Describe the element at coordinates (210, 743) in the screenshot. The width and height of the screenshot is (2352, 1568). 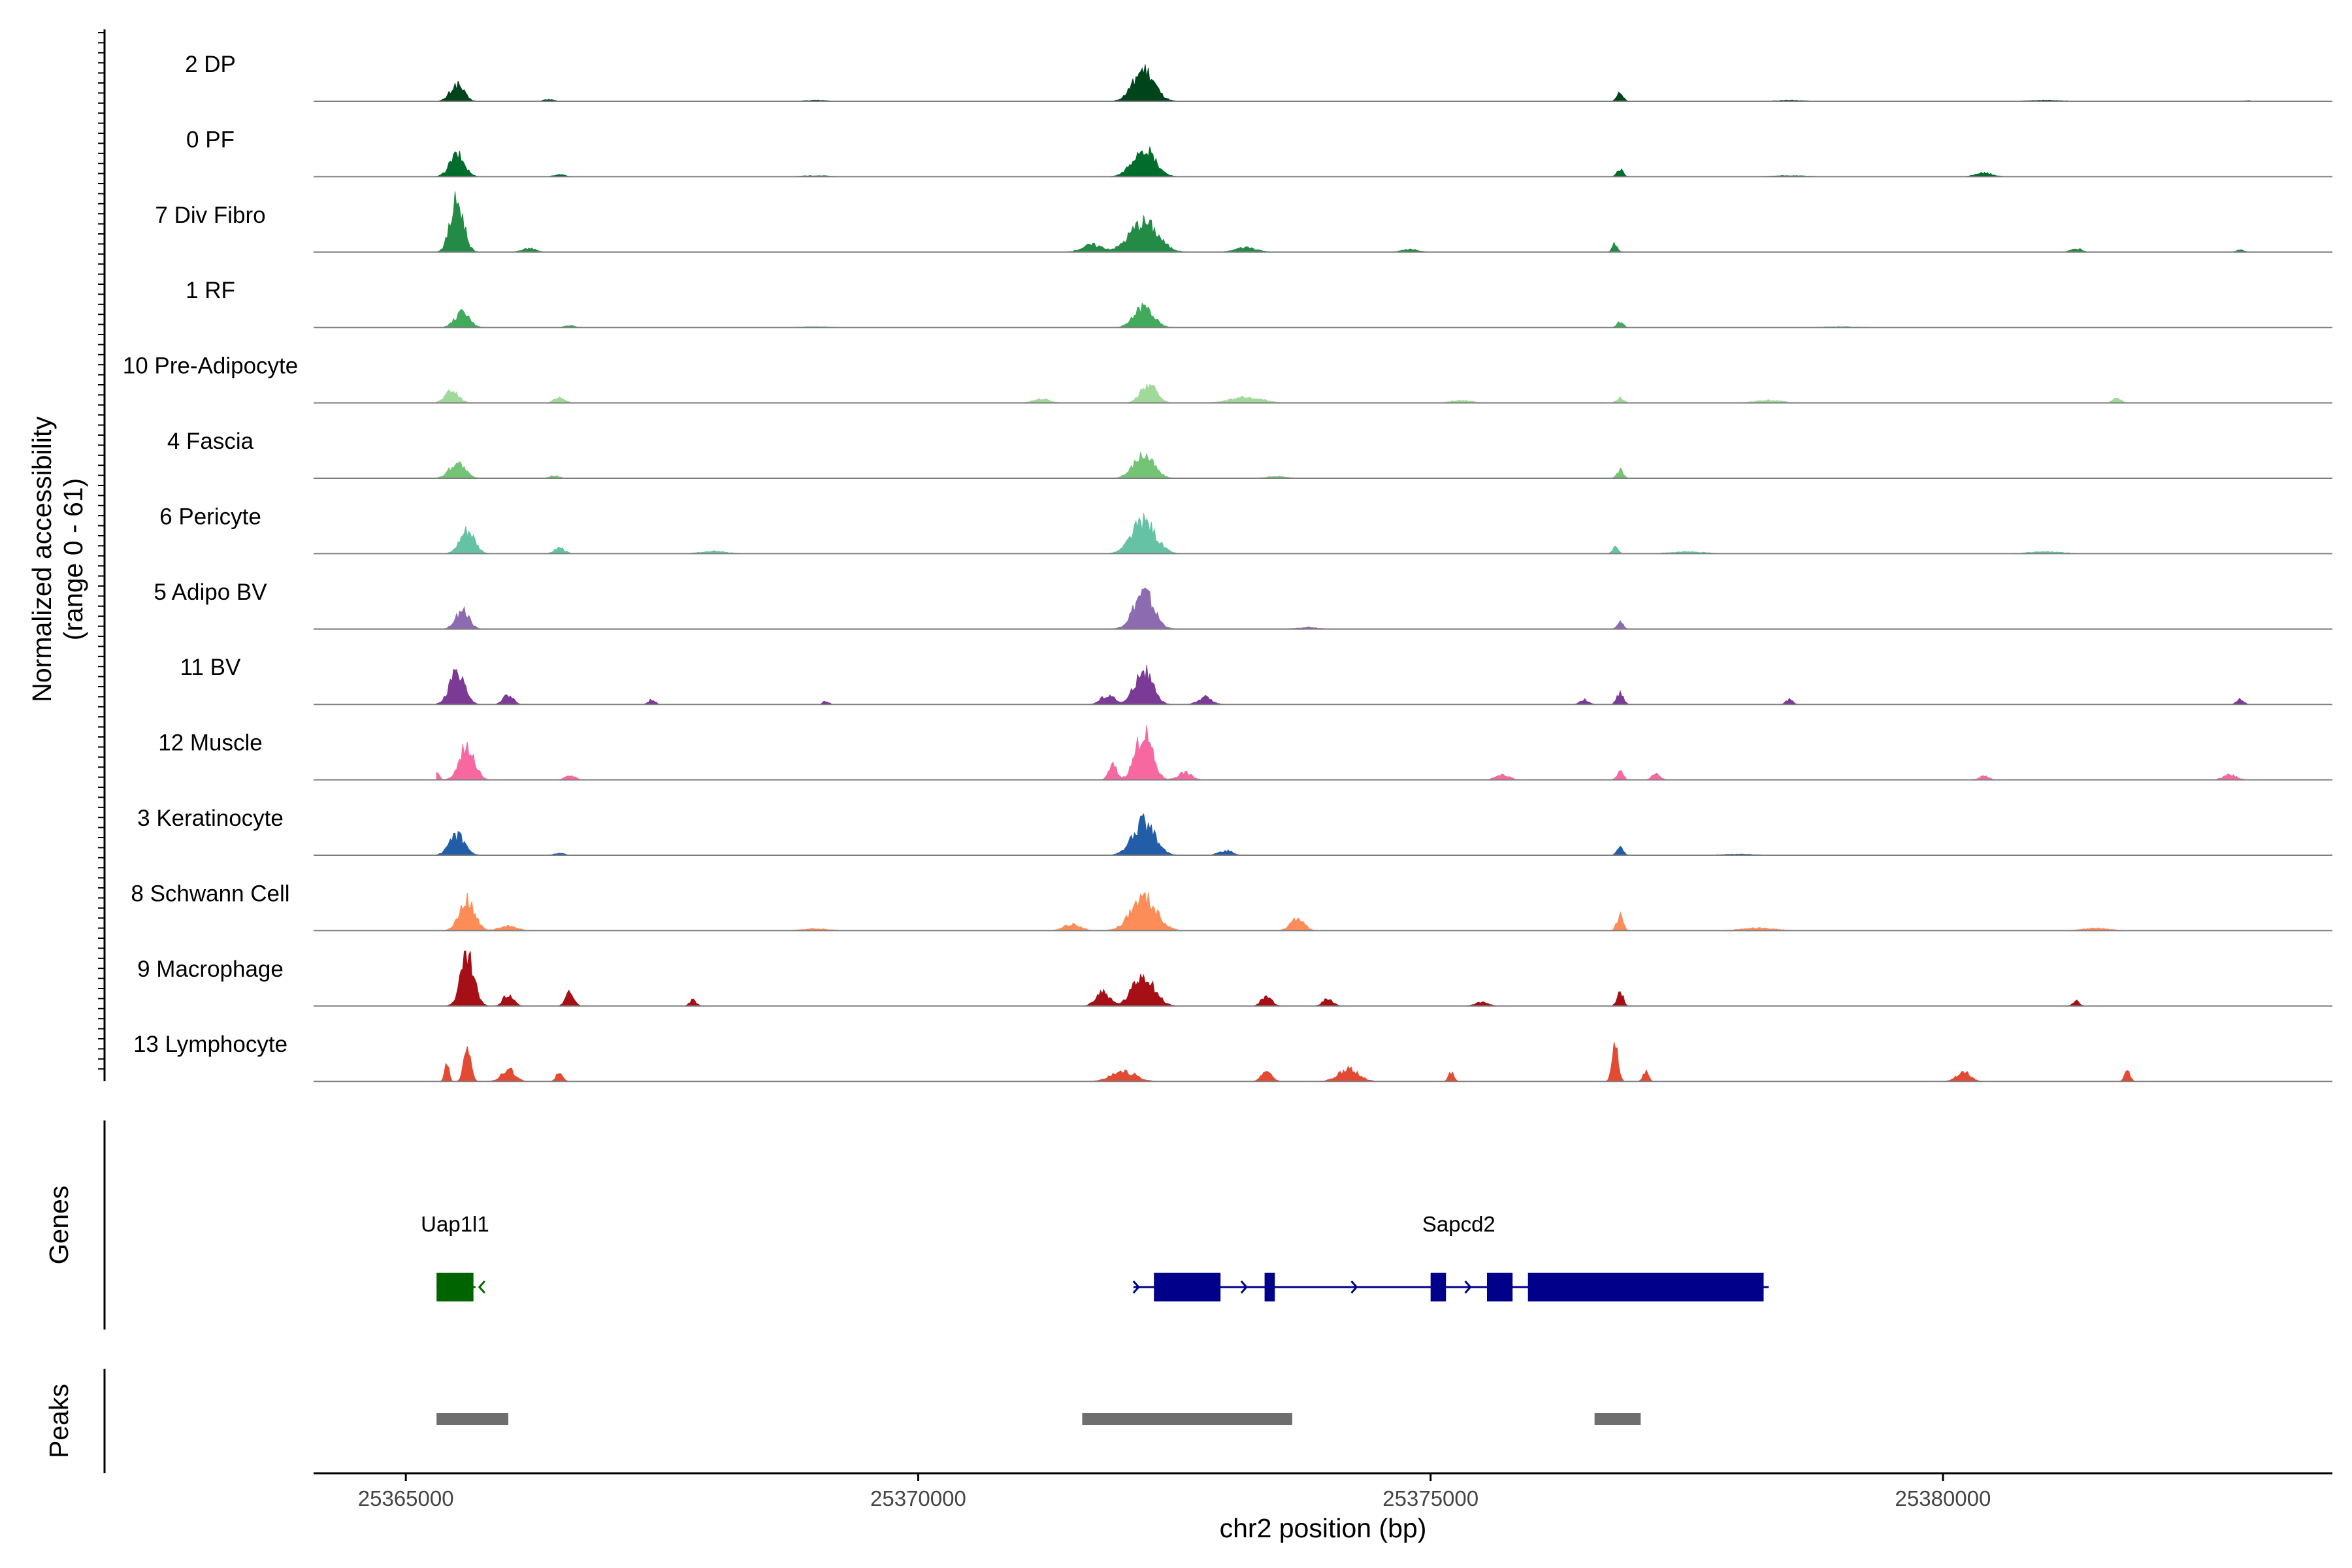
I see `track-label: 12 Muscle` at that location.